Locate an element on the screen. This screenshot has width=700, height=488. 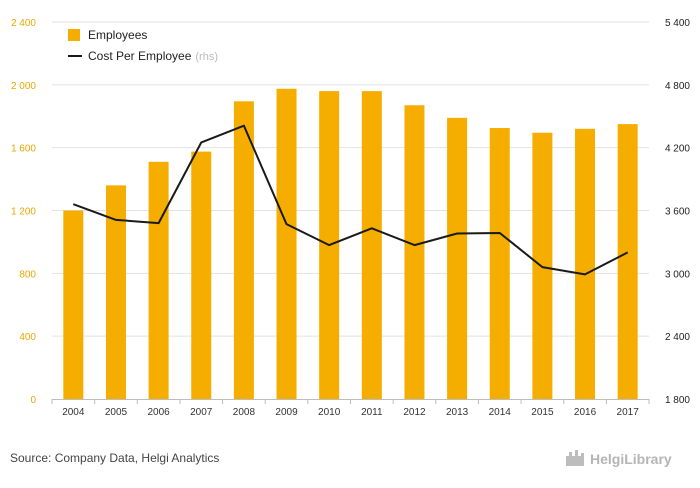
x-tick-label: 2013 is located at coordinates (457, 412).